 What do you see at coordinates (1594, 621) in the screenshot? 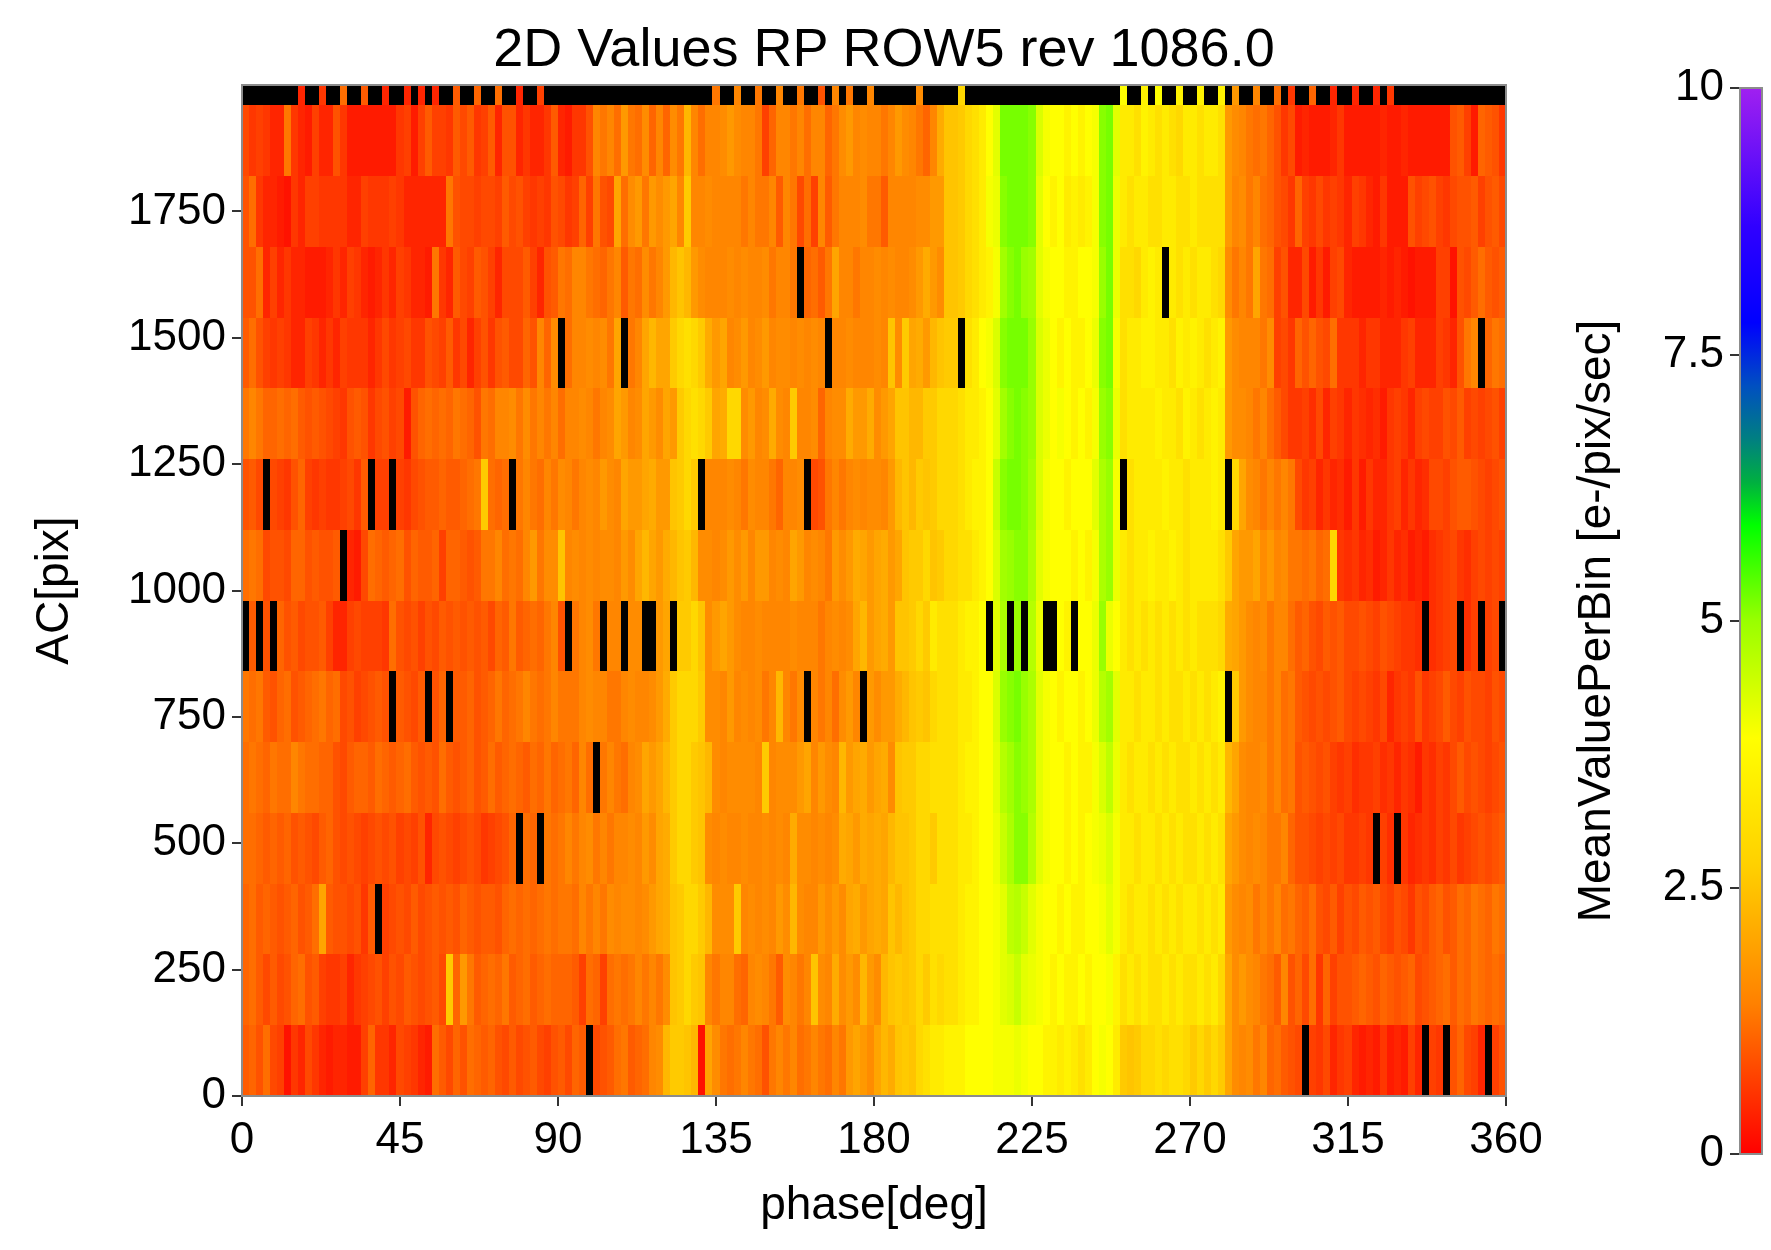
I see `color-bar-title: MeanValuePerBin [e-/pix/sec]` at bounding box center [1594, 621].